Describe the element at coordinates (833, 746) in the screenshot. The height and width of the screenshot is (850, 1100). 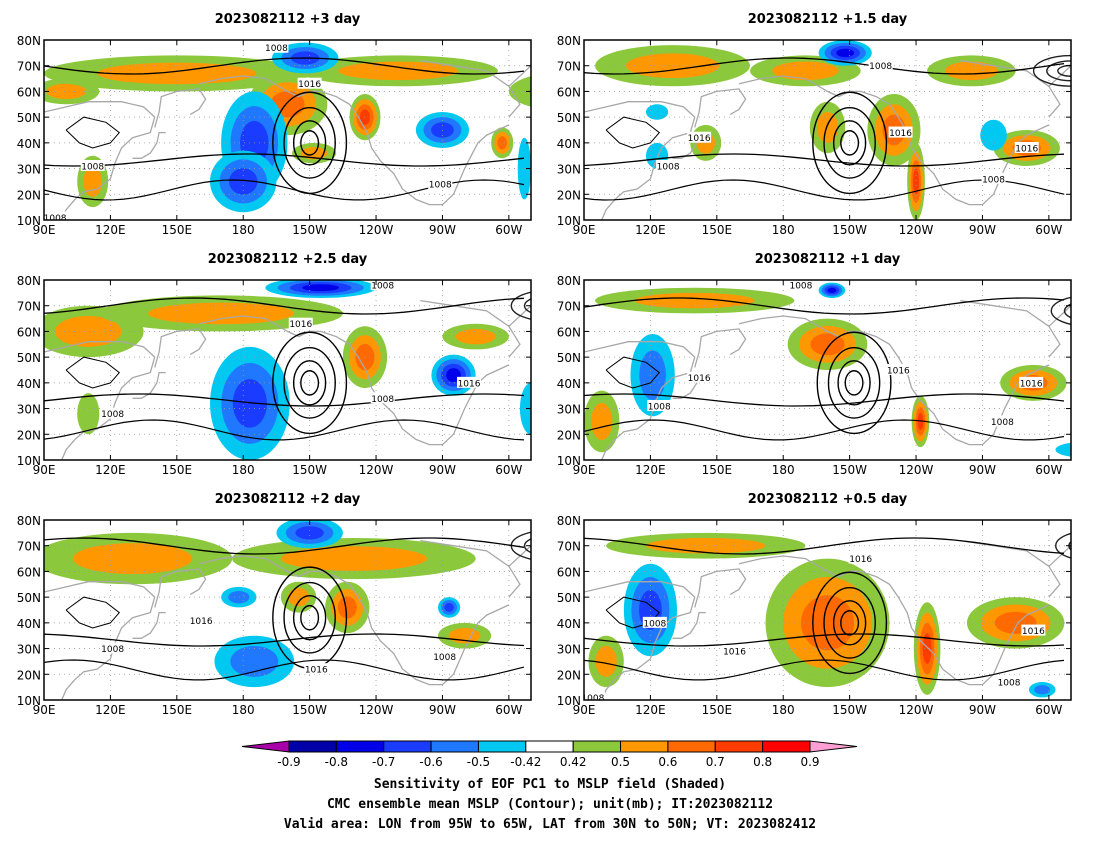
I see `colorbar-arrow-right` at that location.